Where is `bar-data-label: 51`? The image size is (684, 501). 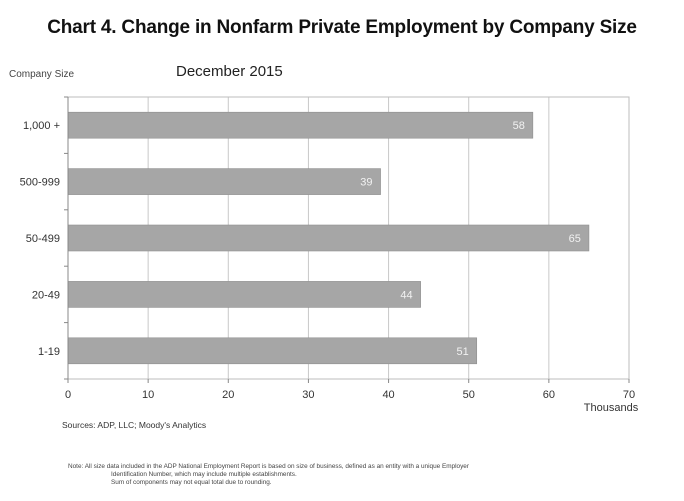 bar-data-label: 51 is located at coordinates (462, 352).